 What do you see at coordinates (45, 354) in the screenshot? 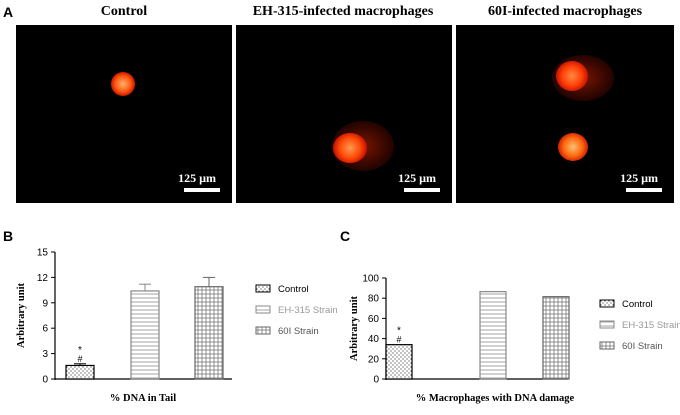
I see `y-tick-label: 3` at bounding box center [45, 354].